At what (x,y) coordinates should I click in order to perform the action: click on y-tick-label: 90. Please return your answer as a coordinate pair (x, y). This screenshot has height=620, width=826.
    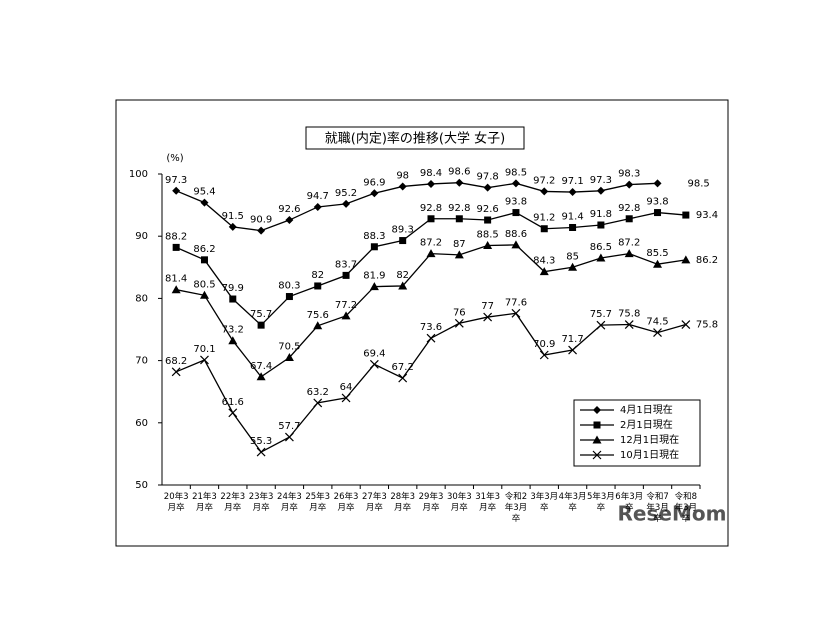
    Looking at the image, I should click on (141, 236).